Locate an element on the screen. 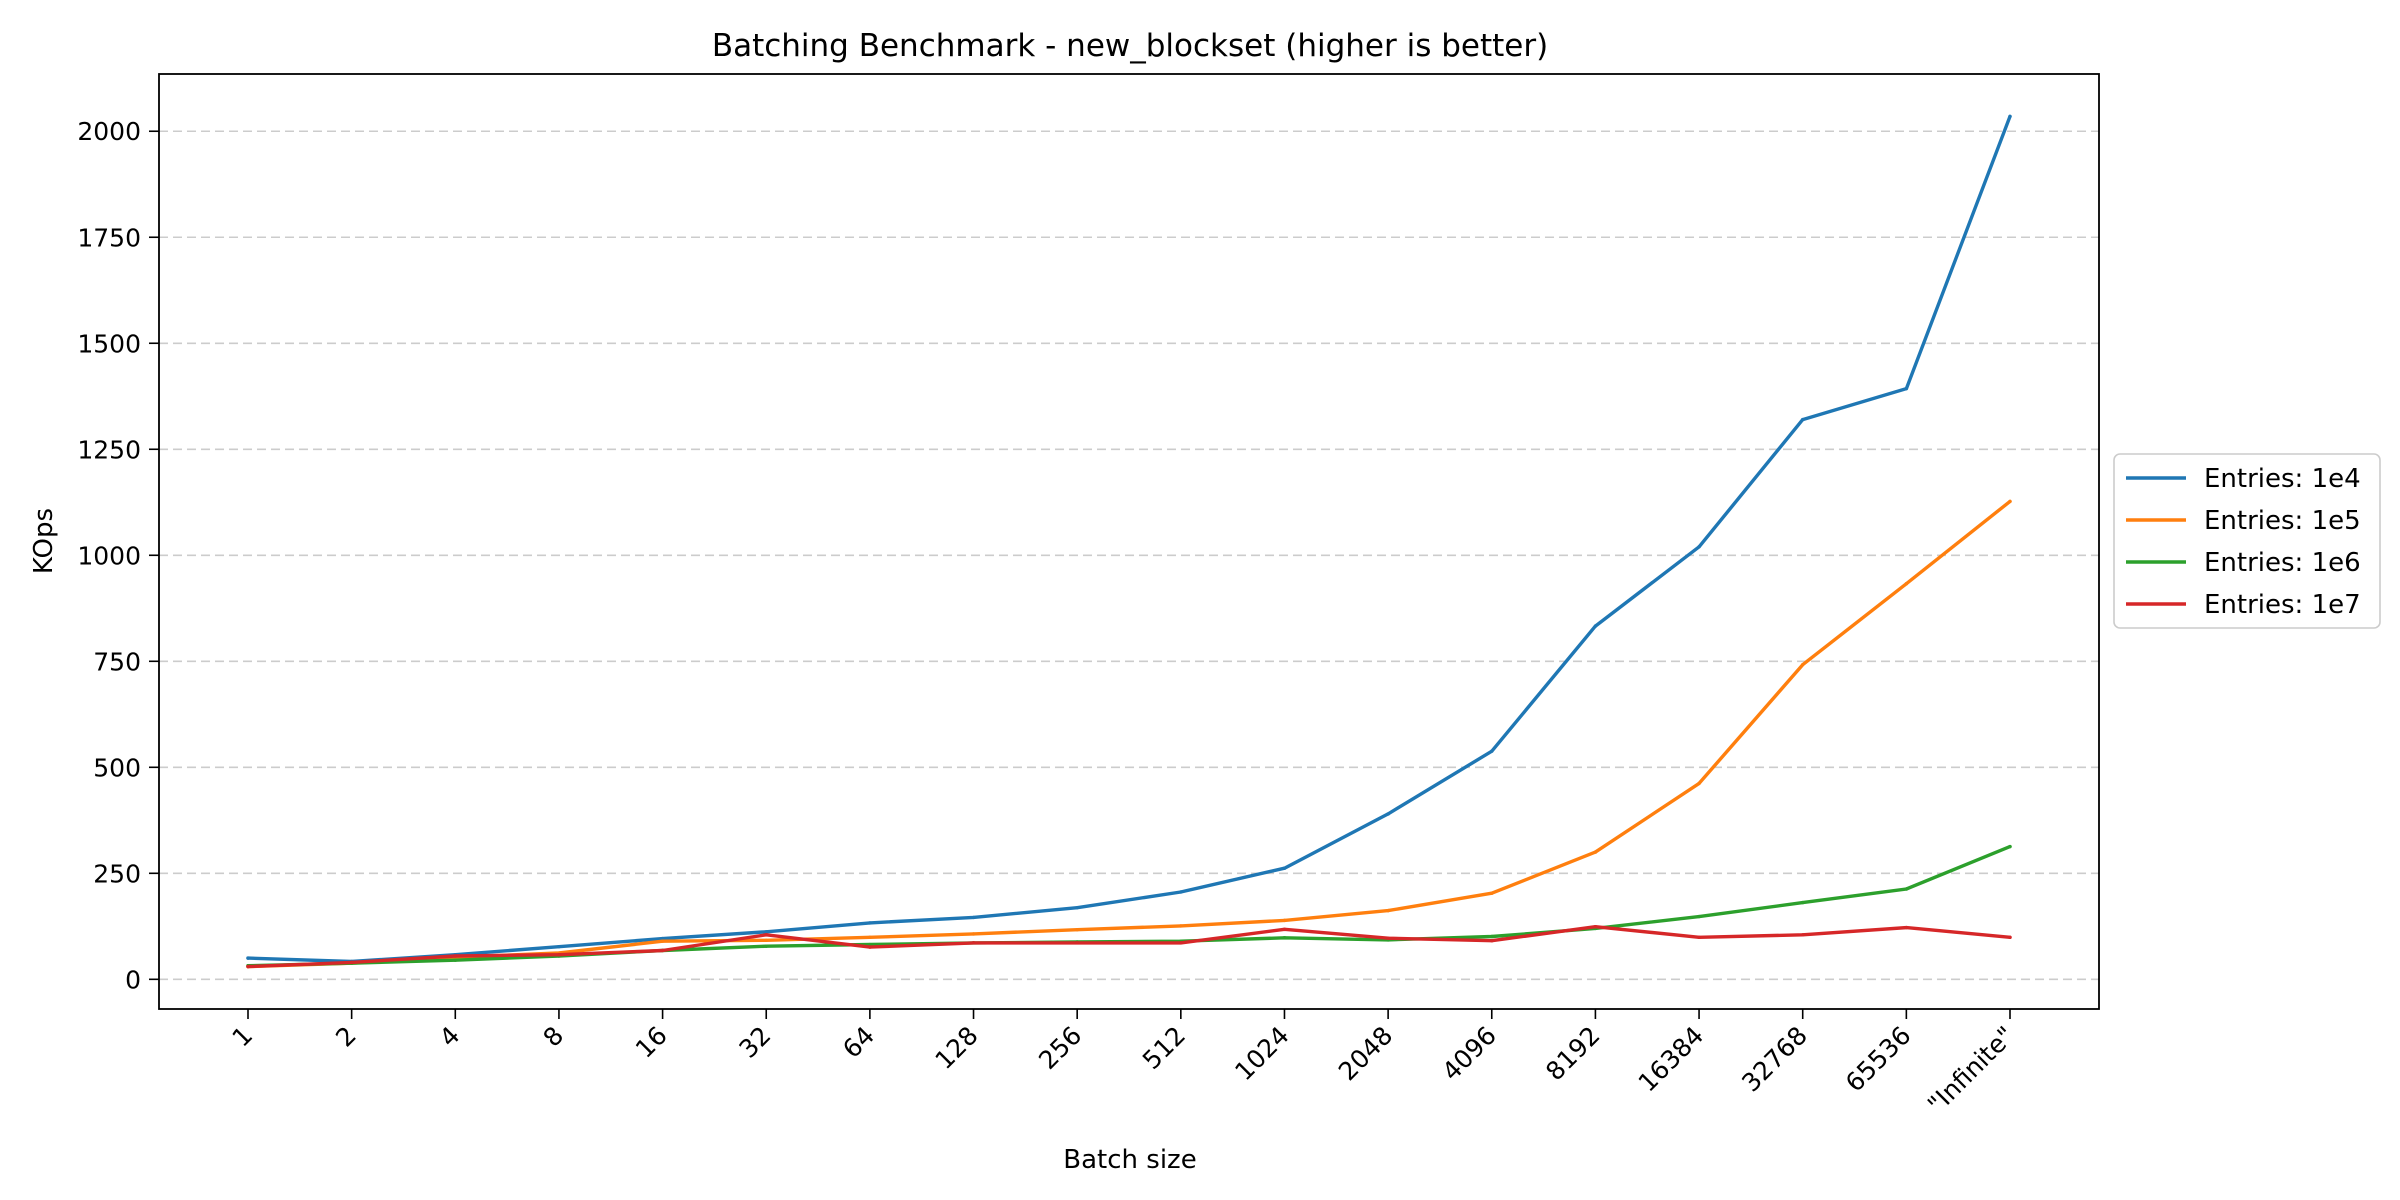 This screenshot has width=2400, height=1200. x-tick-label: 32 is located at coordinates (754, 1042).